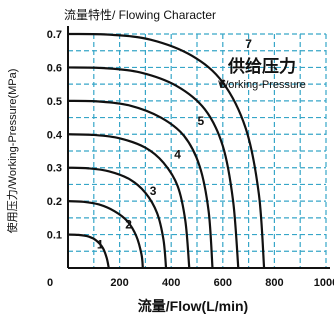 This screenshot has height=320, width=334. Describe the element at coordinates (193, 306) in the screenshot. I see `x-axis-label: 流量/Flow(L/min)` at that location.